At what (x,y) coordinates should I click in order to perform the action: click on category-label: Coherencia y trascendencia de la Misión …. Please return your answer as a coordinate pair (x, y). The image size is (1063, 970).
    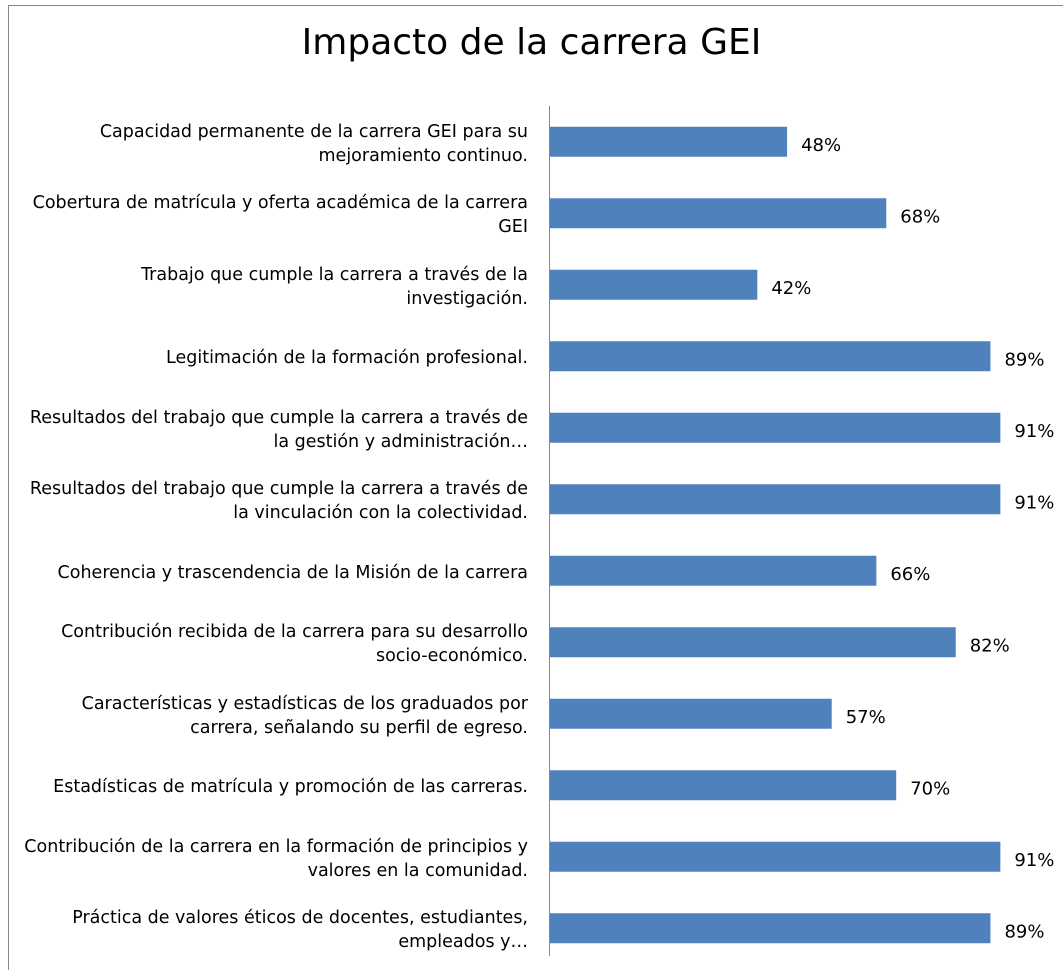
    Looking at the image, I should click on (292, 572).